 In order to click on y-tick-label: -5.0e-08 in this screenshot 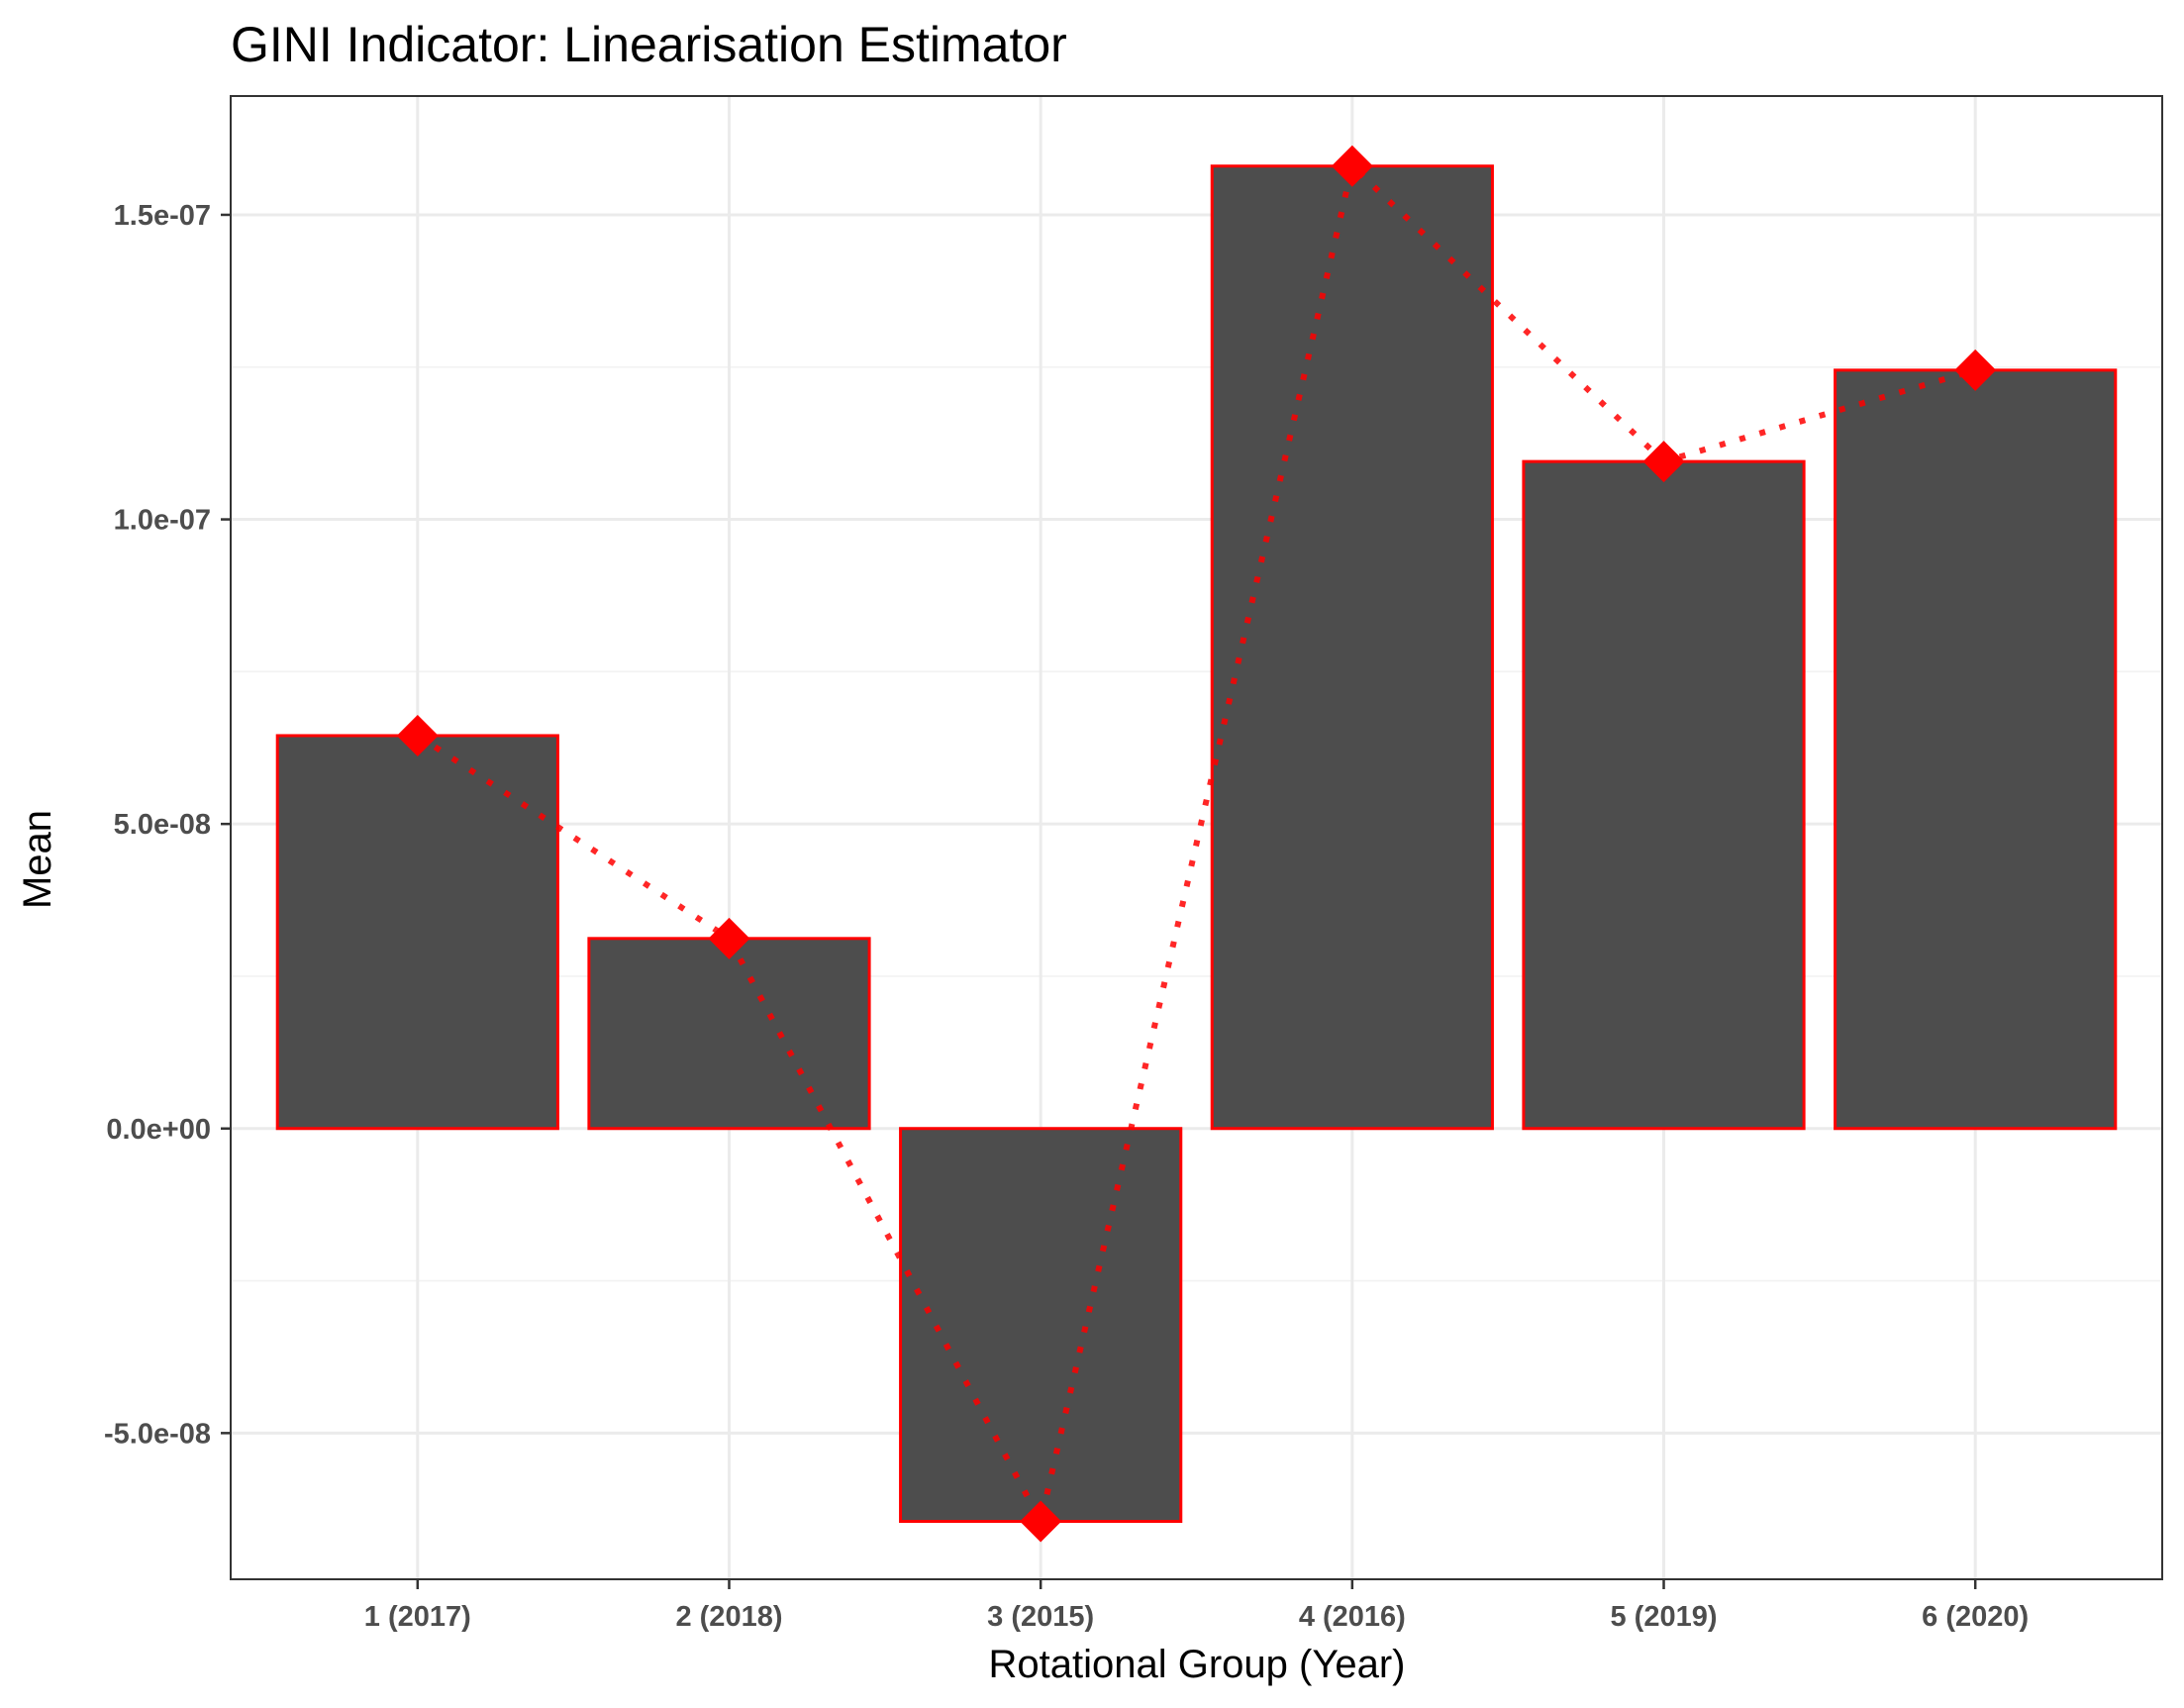, I will do `click(157, 1434)`.